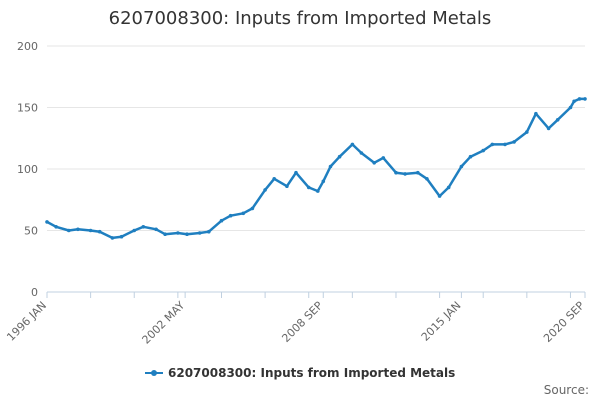 Image resolution: width=600 pixels, height=404 pixels. I want to click on x-tick-label: 2002 MAY, so click(164, 323).